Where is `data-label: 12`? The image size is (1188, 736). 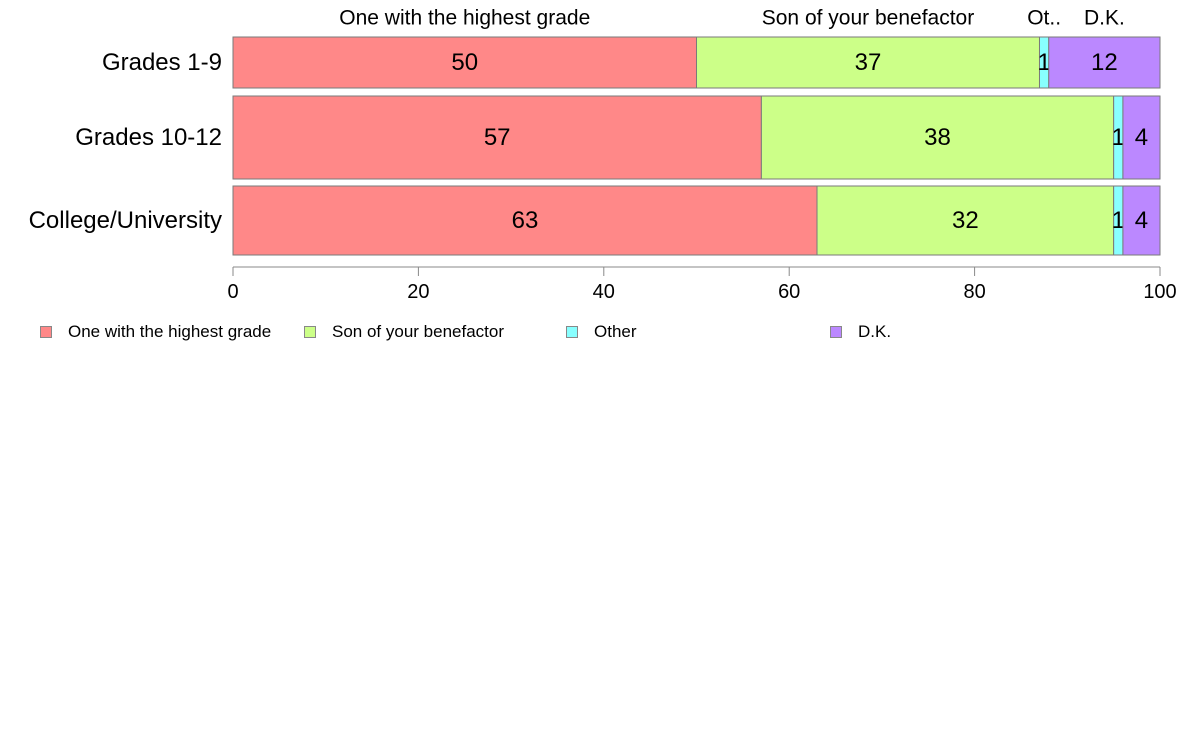 data-label: 12 is located at coordinates (1104, 62).